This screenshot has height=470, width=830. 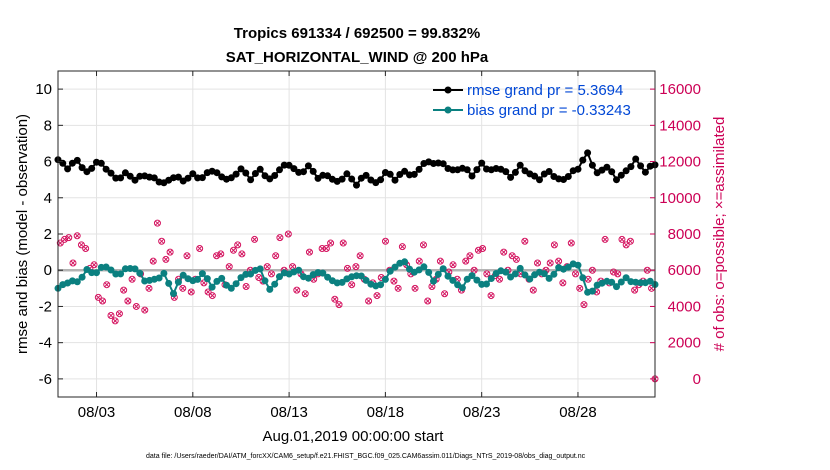 What do you see at coordinates (386, 412) in the screenshot?
I see `x-tick-label: 08/18` at bounding box center [386, 412].